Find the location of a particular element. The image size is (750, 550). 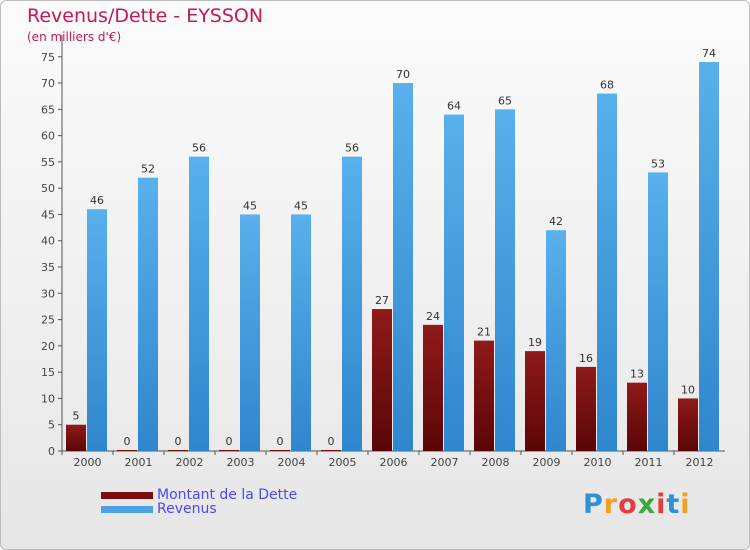

logo-letter: P is located at coordinates (593, 504).